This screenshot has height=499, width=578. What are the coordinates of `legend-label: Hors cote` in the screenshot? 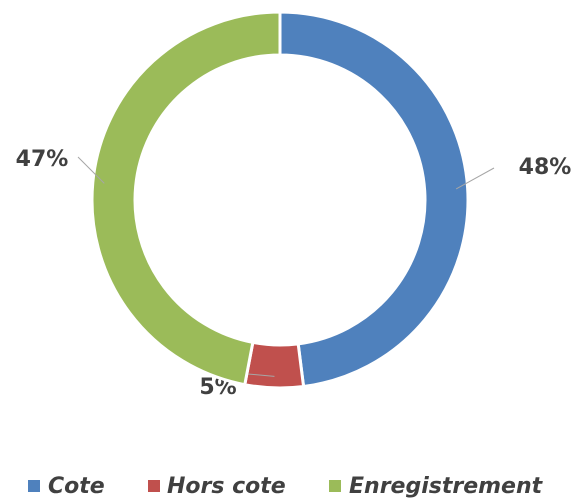 It's located at (226, 486).